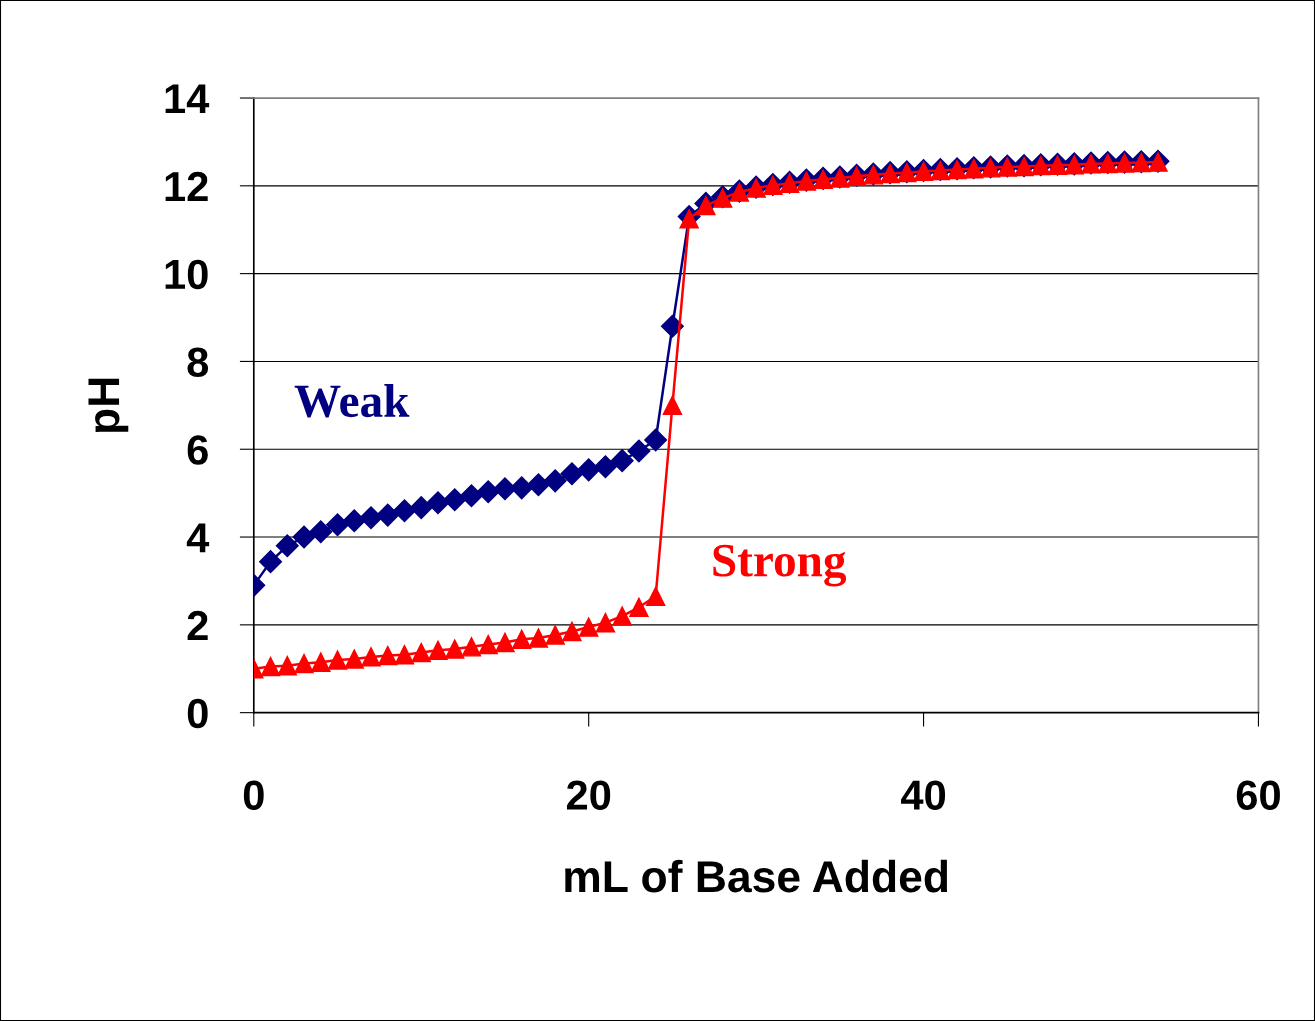  Describe the element at coordinates (1258, 795) in the screenshot. I see `x-tick-label: 60` at that location.